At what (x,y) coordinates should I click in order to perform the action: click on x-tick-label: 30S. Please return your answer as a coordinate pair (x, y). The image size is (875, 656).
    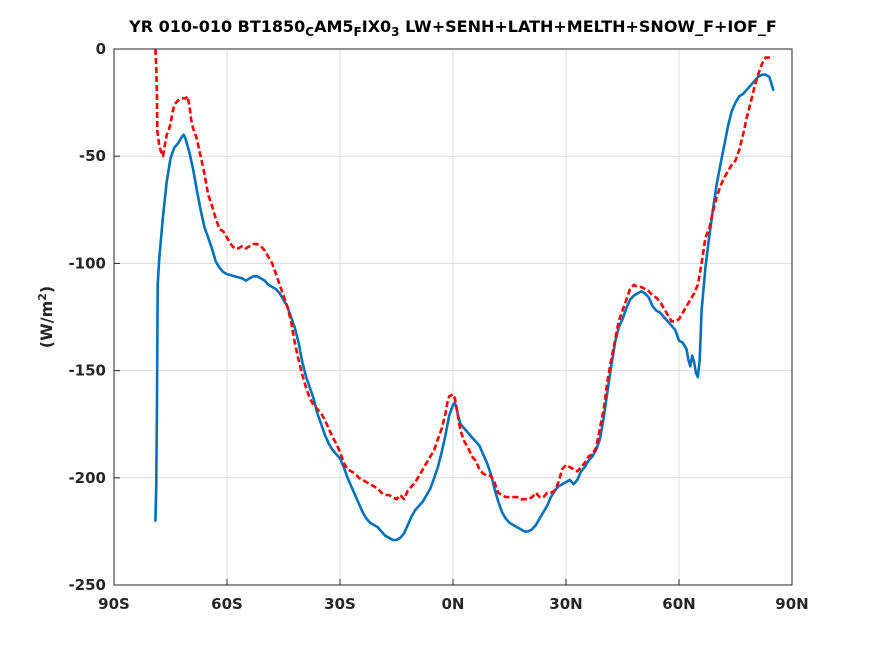
    Looking at the image, I should click on (340, 604).